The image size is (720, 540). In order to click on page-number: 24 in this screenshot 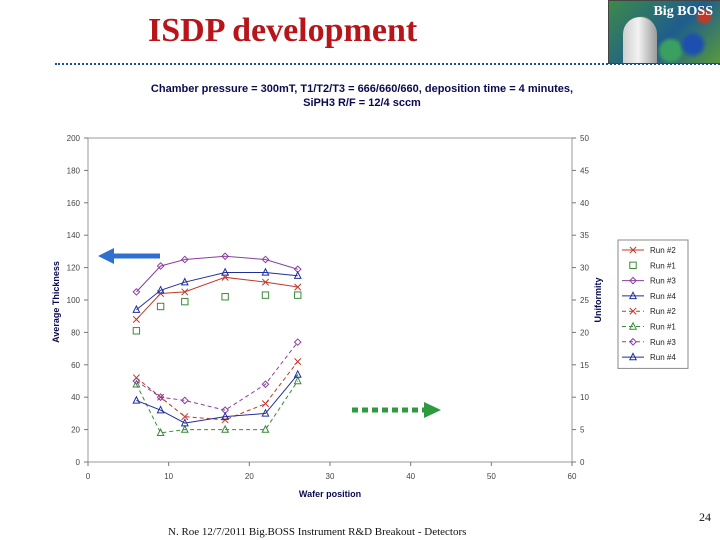, I will do `click(705, 517)`.